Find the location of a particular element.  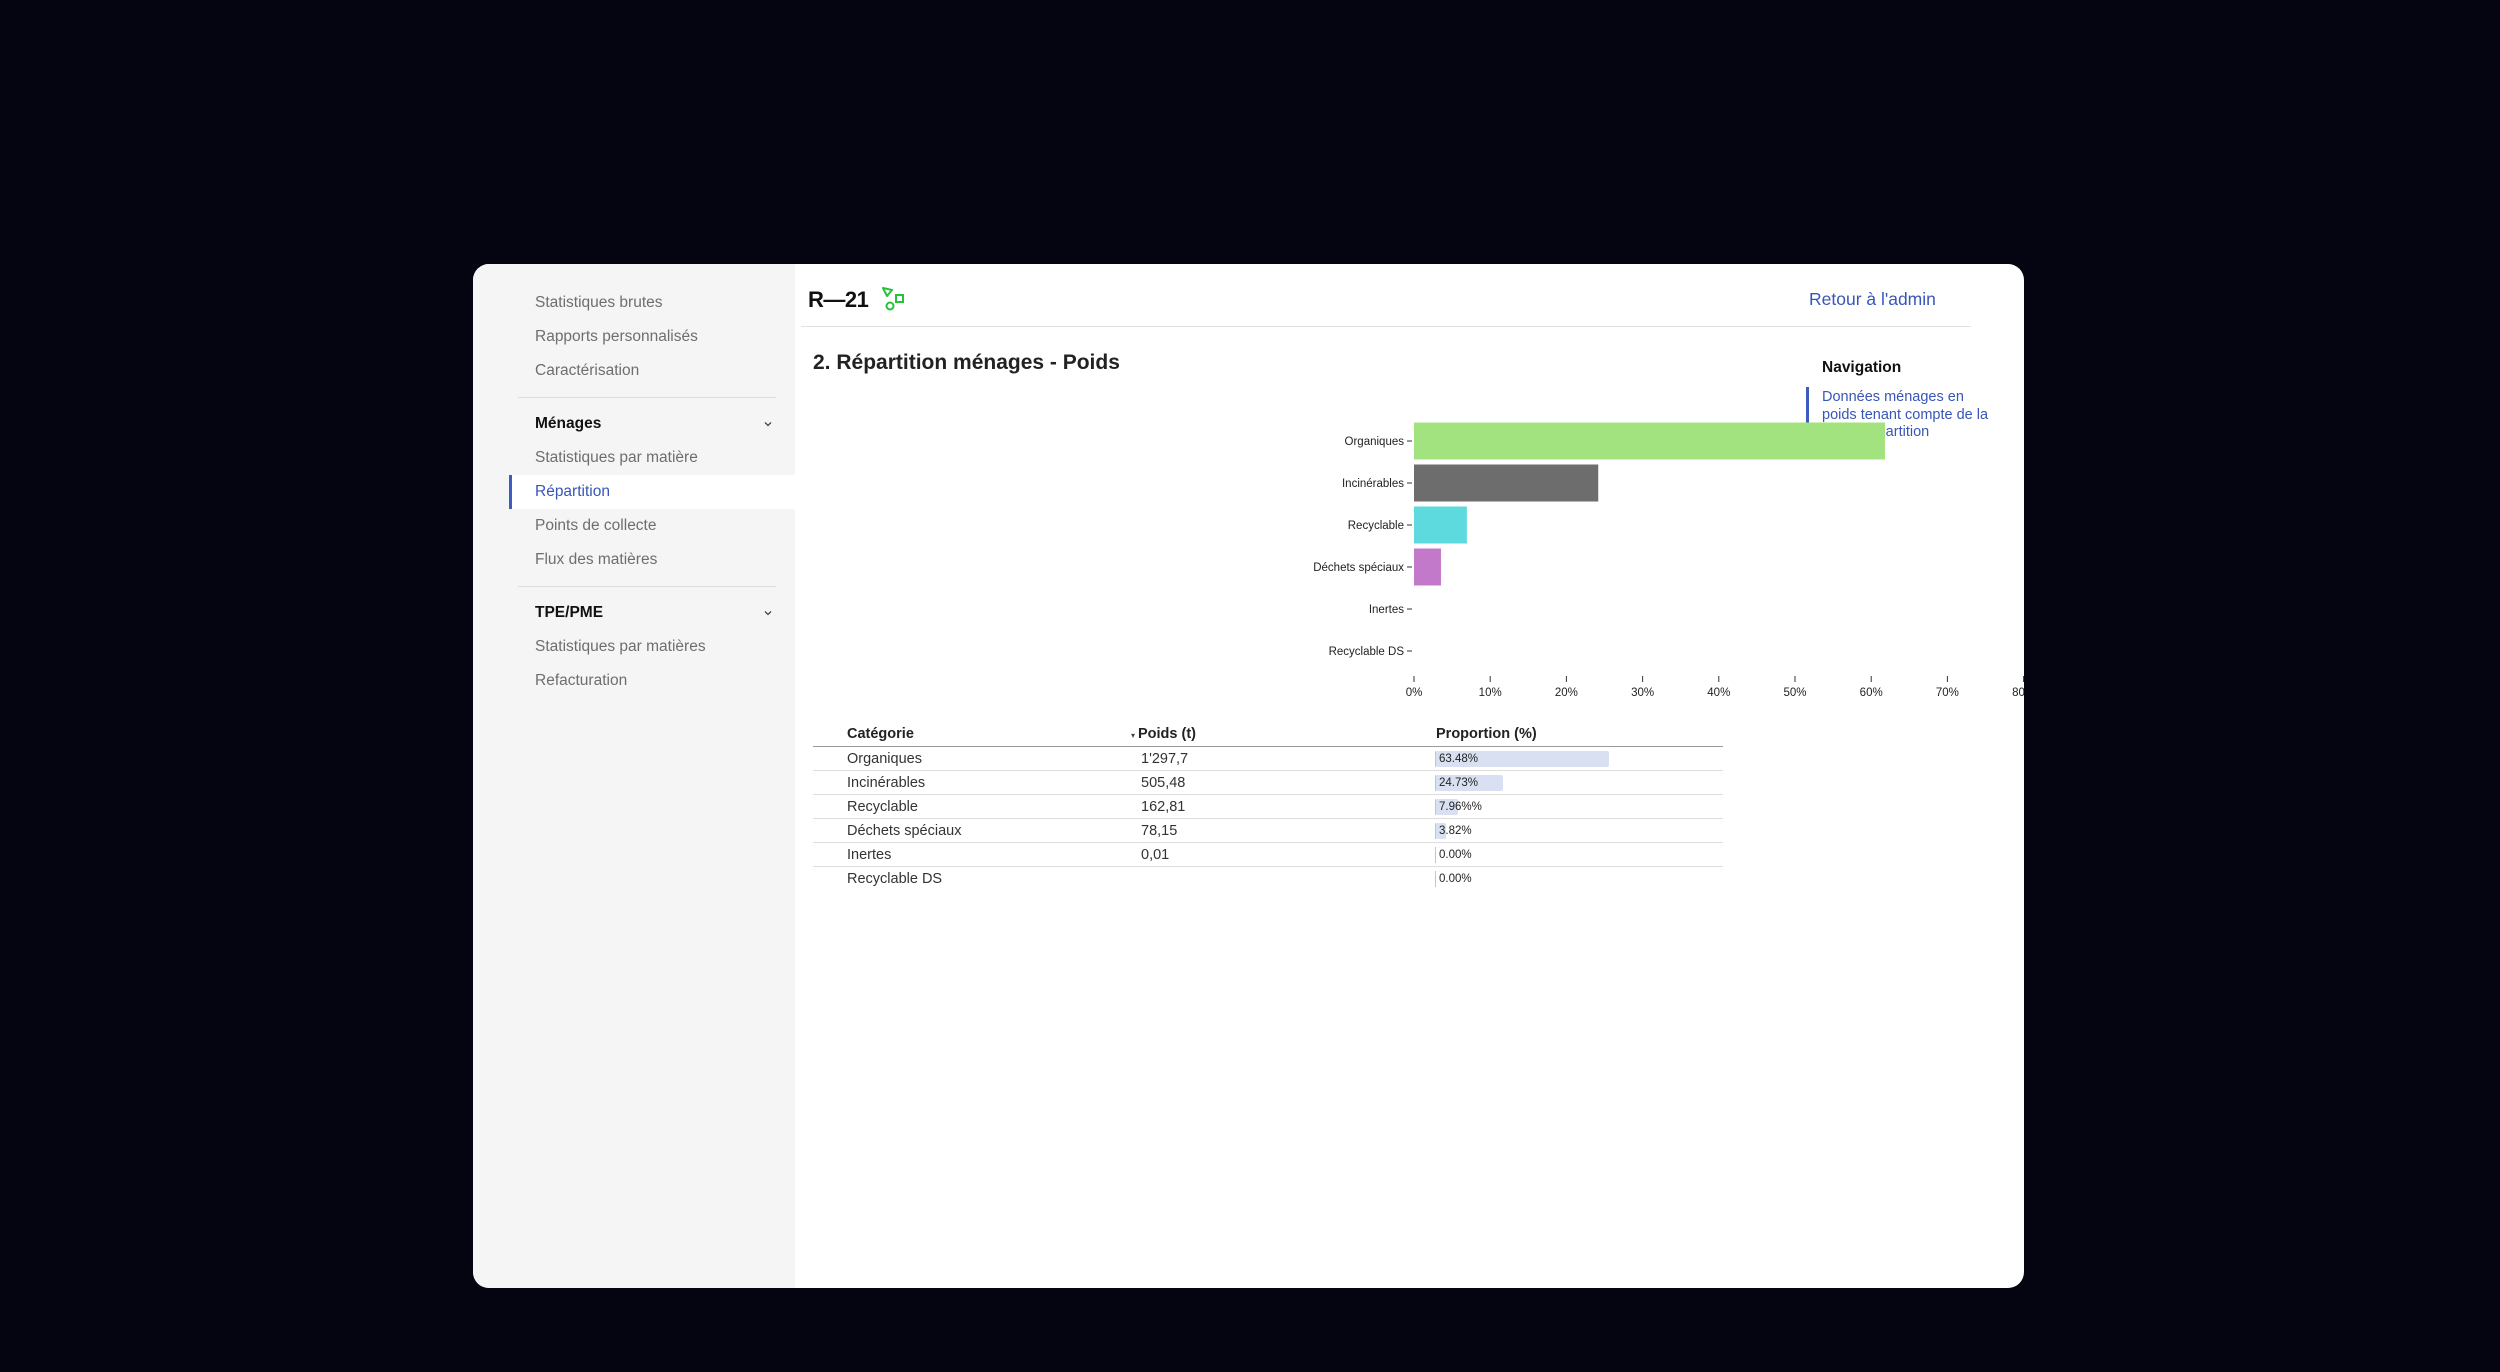

x-tick-label: 10% is located at coordinates (1490, 693).